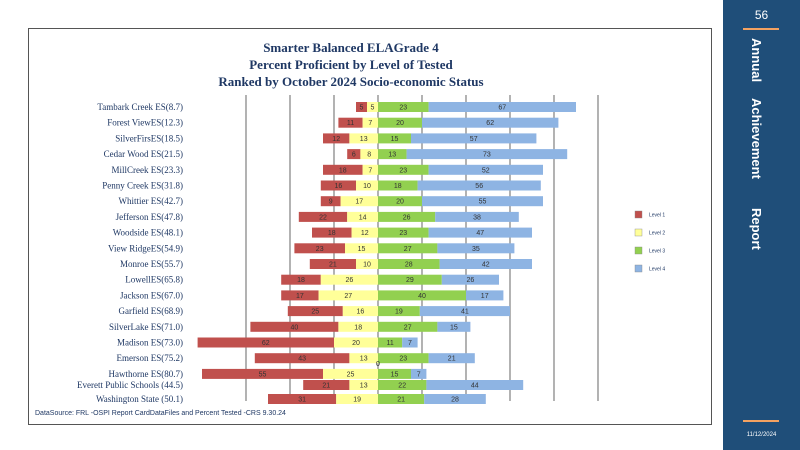 Image resolution: width=800 pixels, height=450 pixels. I want to click on bar-value-label: 9, so click(331, 202).